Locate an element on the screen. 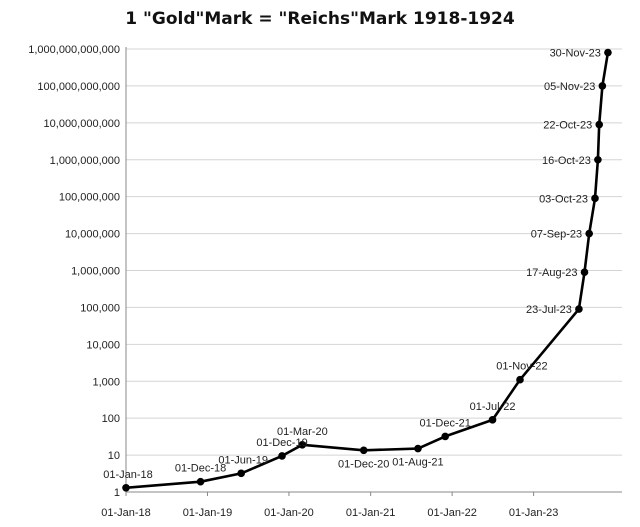  y-tick-label: 10,000,000,000 is located at coordinates (82, 124).